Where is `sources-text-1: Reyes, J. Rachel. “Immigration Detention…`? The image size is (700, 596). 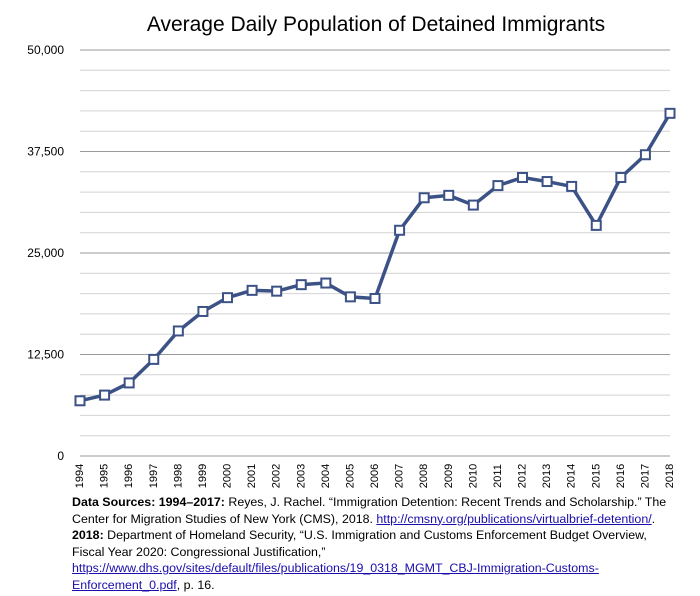
sources-text-1: Reyes, J. Rachel. “Immigration Detention… is located at coordinates (369, 510).